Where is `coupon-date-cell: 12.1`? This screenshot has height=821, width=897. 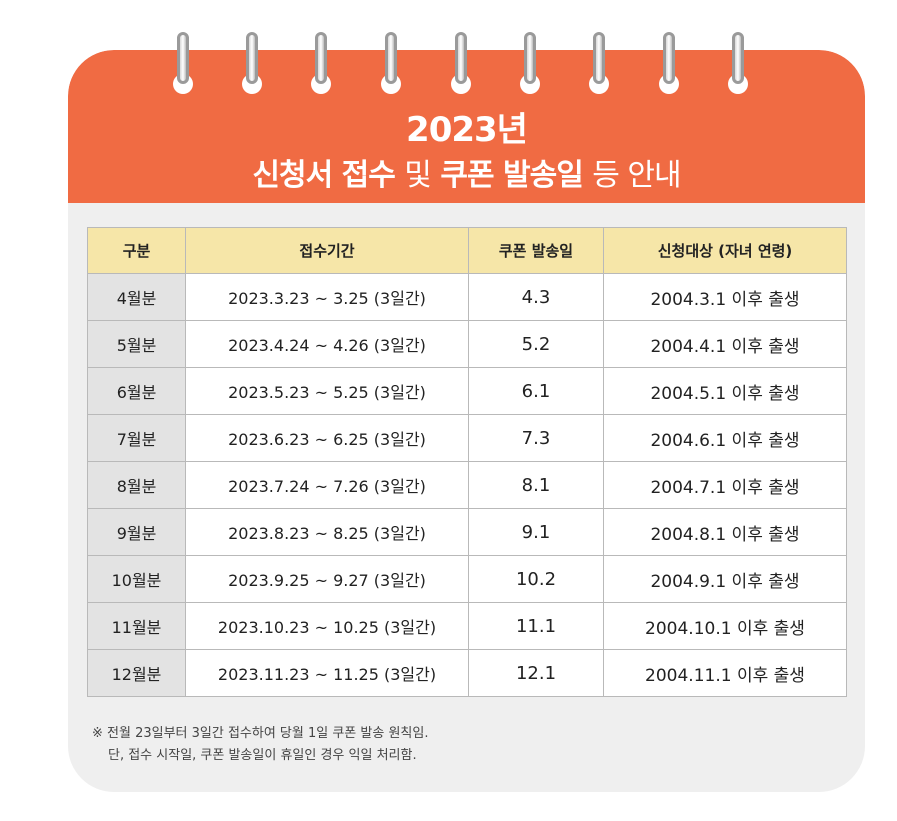 coupon-date-cell: 12.1 is located at coordinates (536, 673).